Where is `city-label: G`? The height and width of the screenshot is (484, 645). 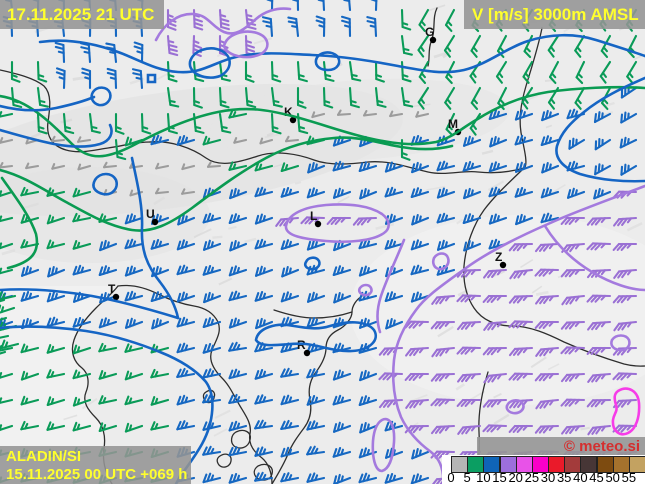
city-label: G is located at coordinates (429, 32).